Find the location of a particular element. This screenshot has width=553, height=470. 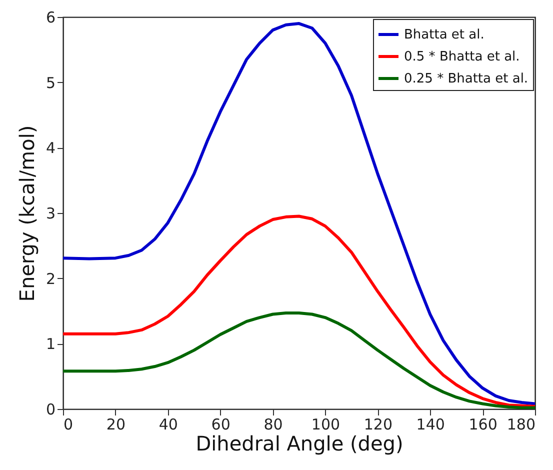

legend-label: Bhatta et al. is located at coordinates (444, 35).